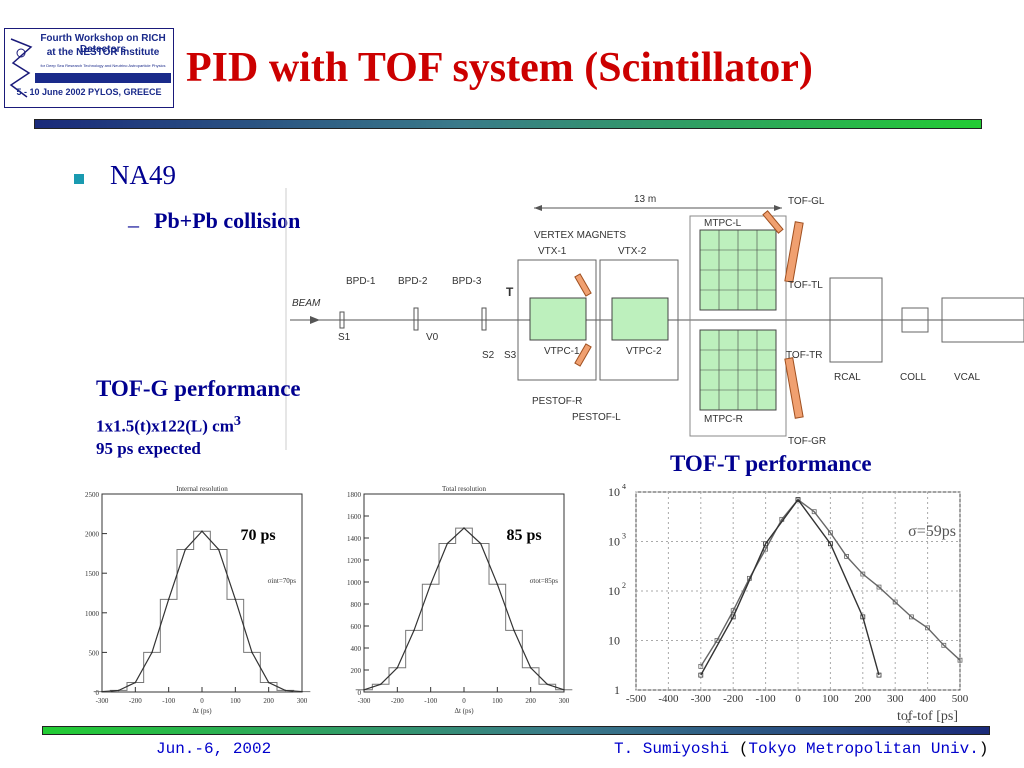  Describe the element at coordinates (344, 337) in the screenshot. I see `s1-label: S1` at that location.